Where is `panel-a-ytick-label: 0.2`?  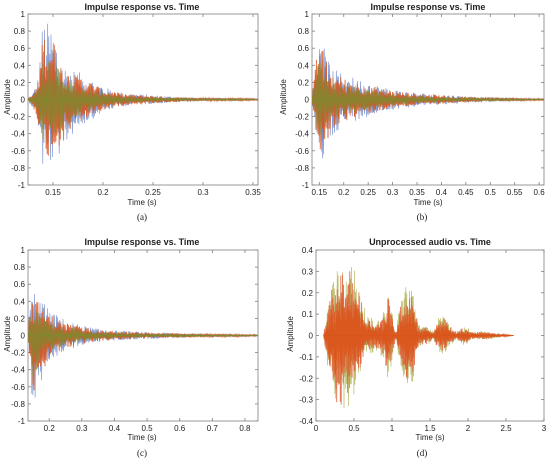
panel-a-ytick-label: 0.2 is located at coordinates (20, 82).